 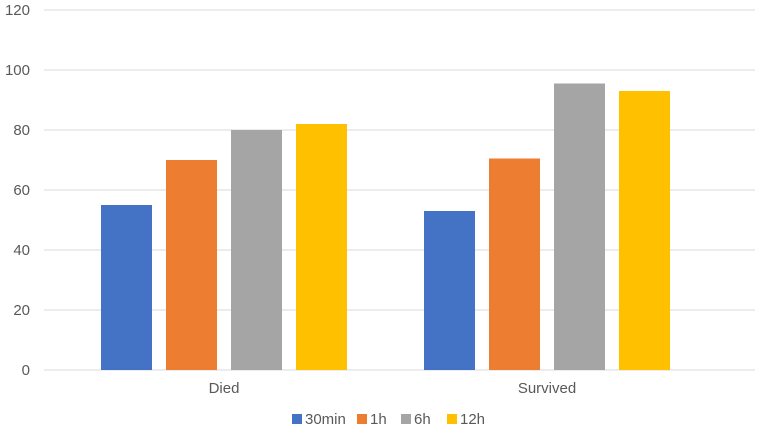 I want to click on legend-swatch-12h, so click(x=452, y=419).